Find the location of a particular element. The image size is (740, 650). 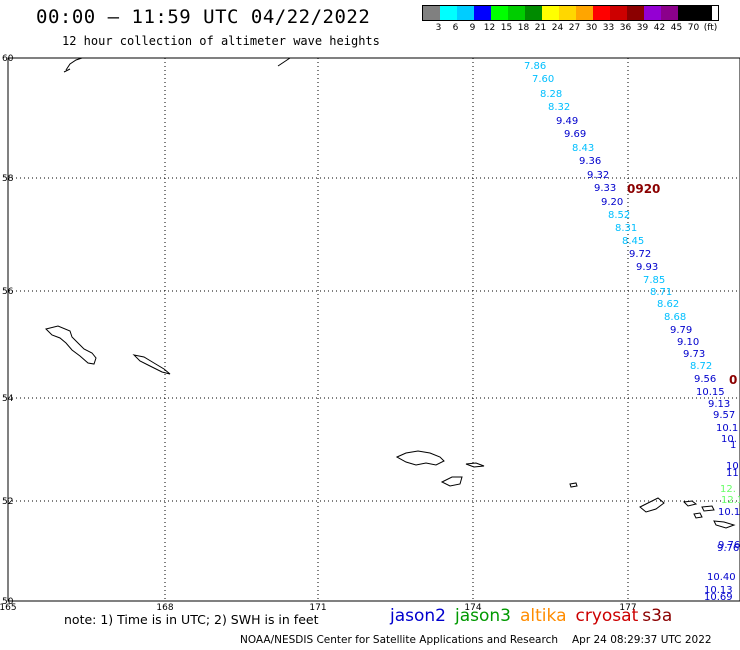

coast-semichi-islands is located at coordinates (475, 465).